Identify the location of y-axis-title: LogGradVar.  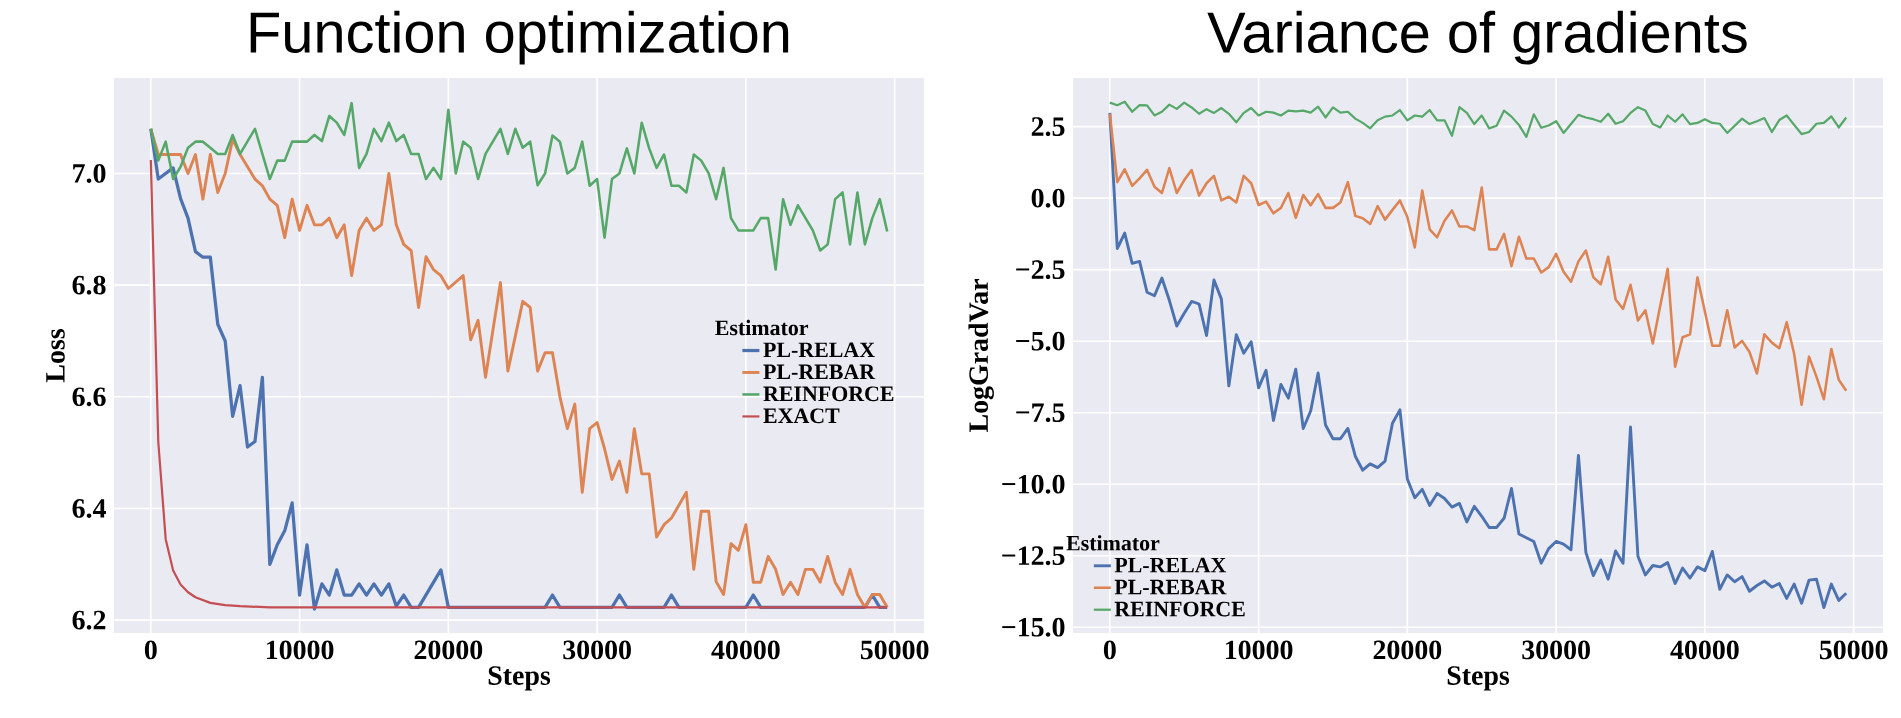
(981, 355).